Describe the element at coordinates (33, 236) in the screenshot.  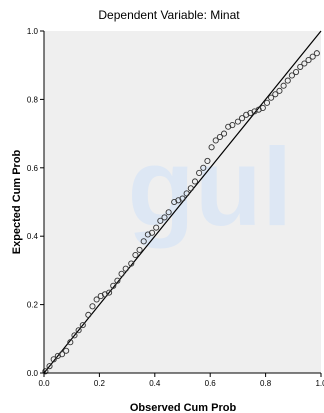
I see `y-tick-label: 0.4` at that location.